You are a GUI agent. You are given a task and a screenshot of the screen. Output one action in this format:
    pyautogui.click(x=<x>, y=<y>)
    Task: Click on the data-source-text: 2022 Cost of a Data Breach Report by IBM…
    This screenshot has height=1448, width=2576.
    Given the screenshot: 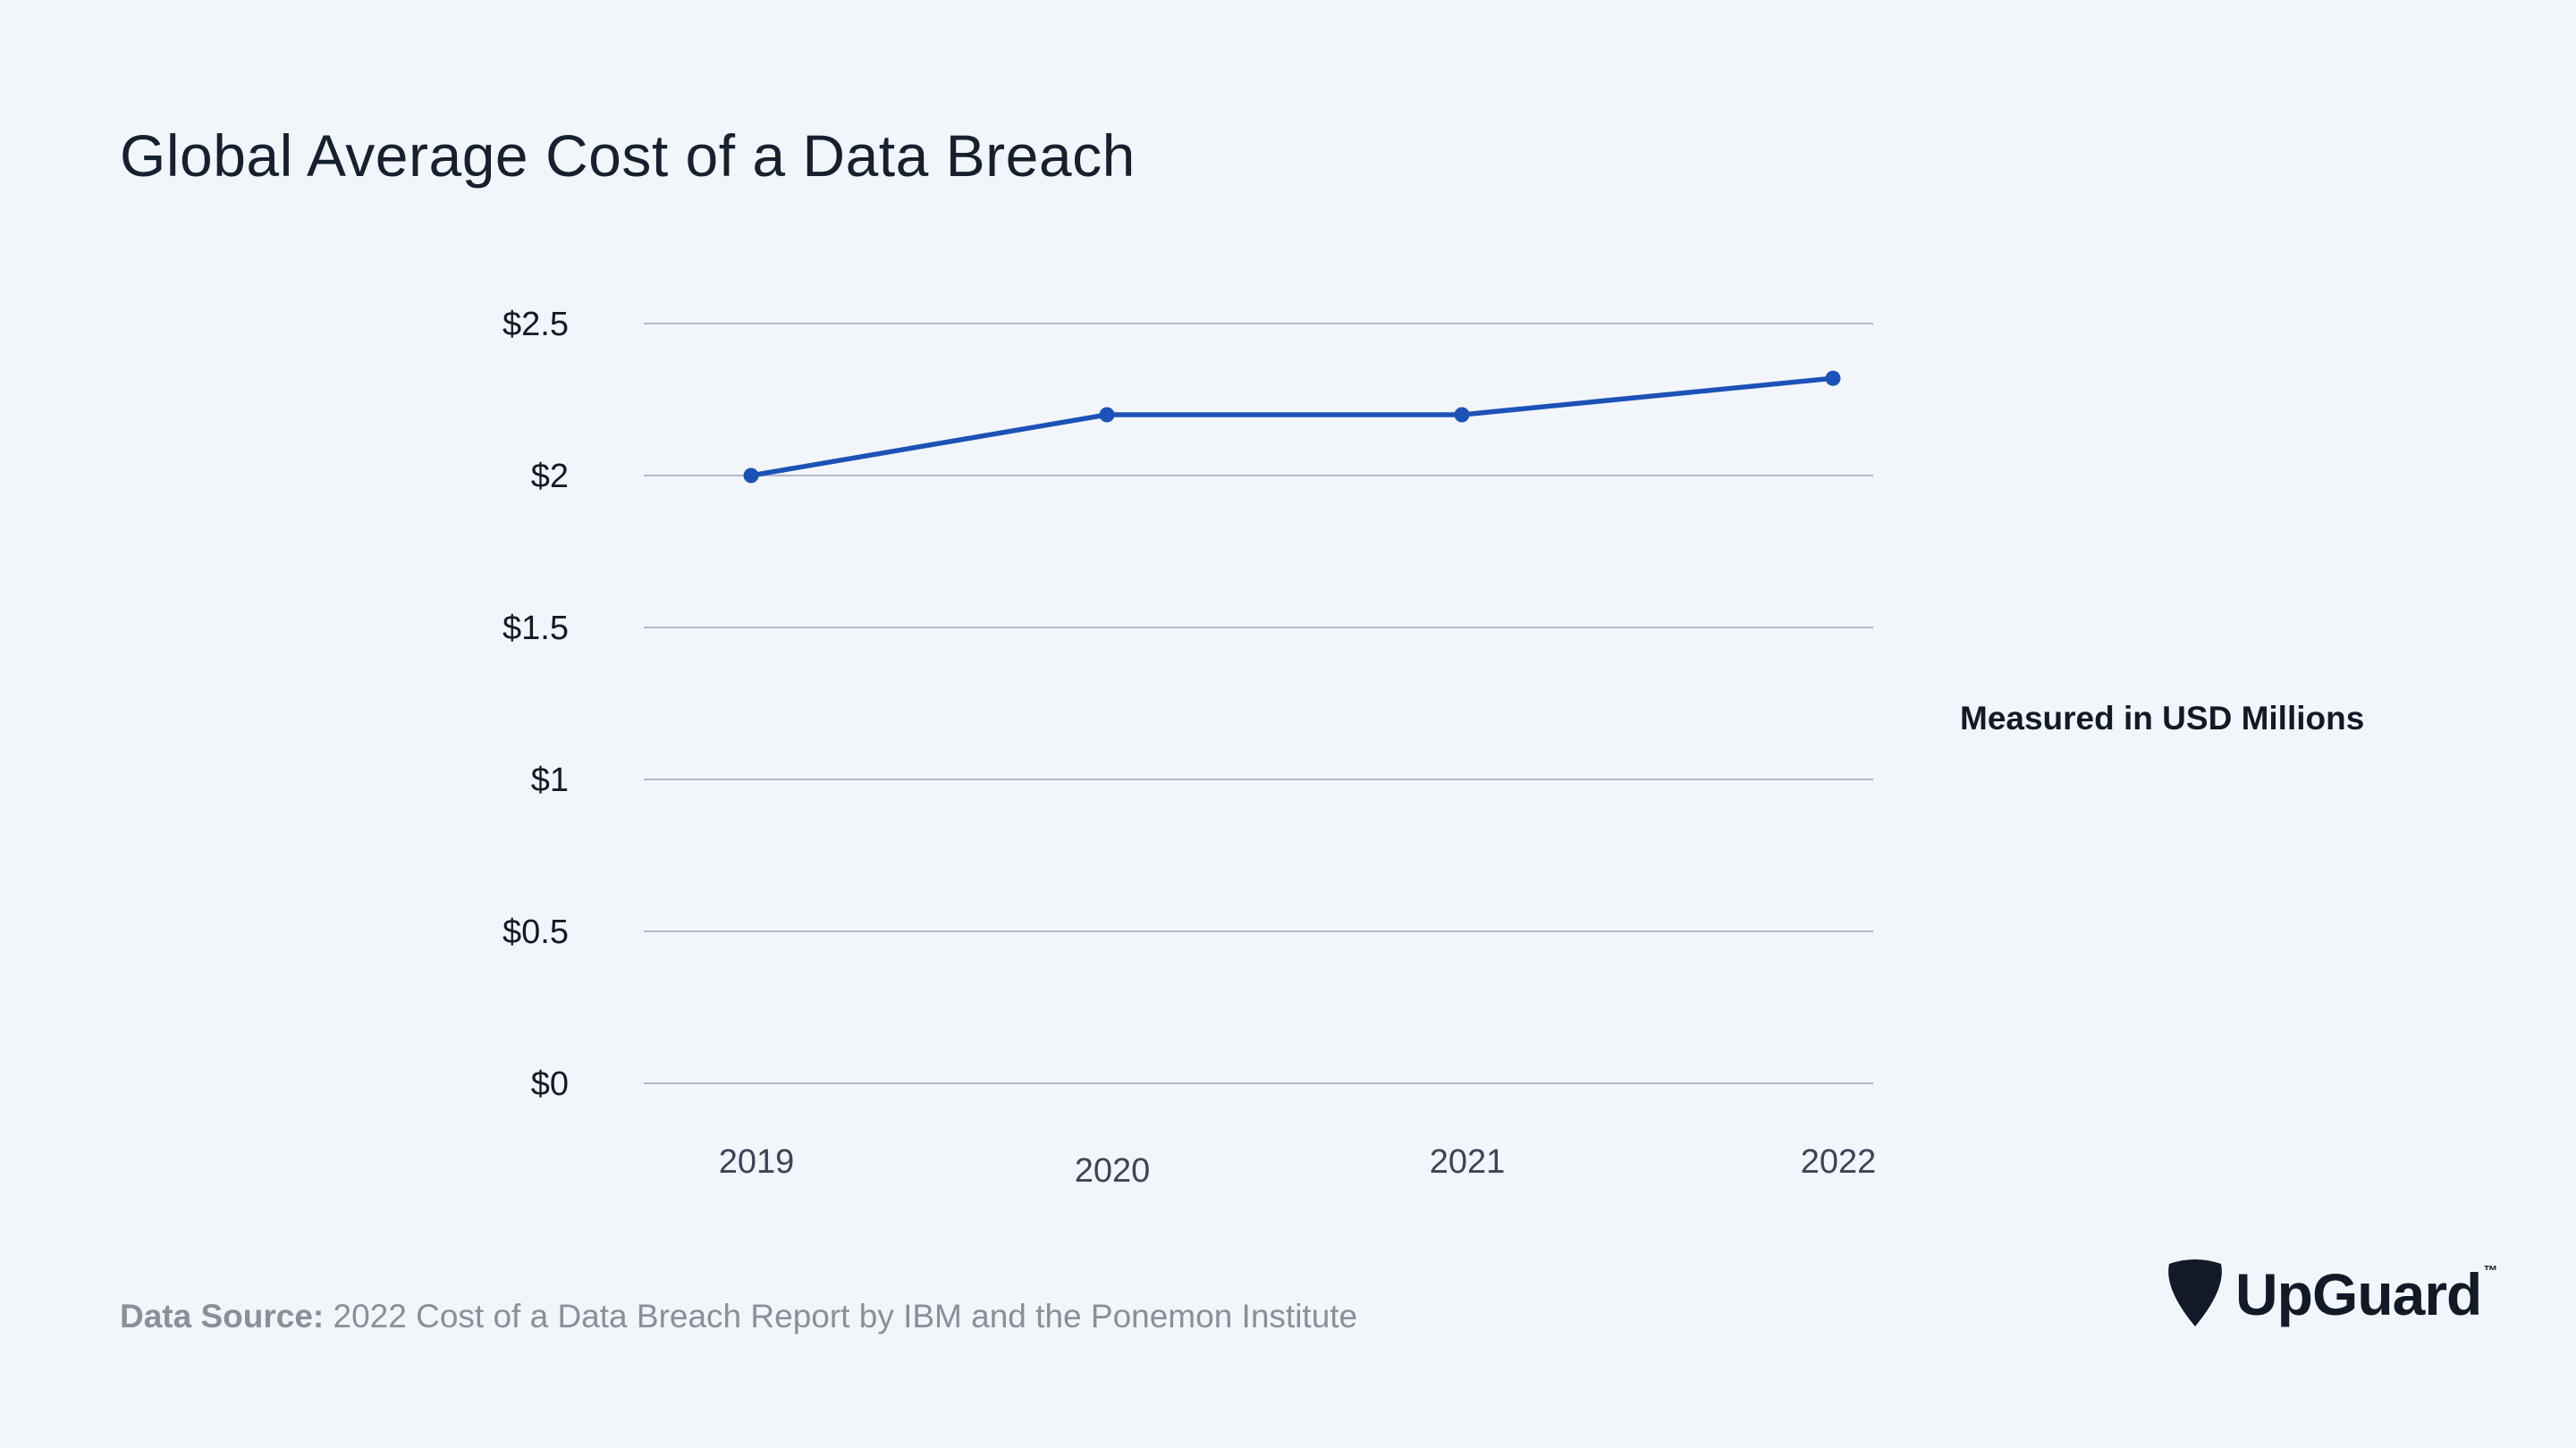 What is the action you would take?
    pyautogui.click(x=845, y=1316)
    